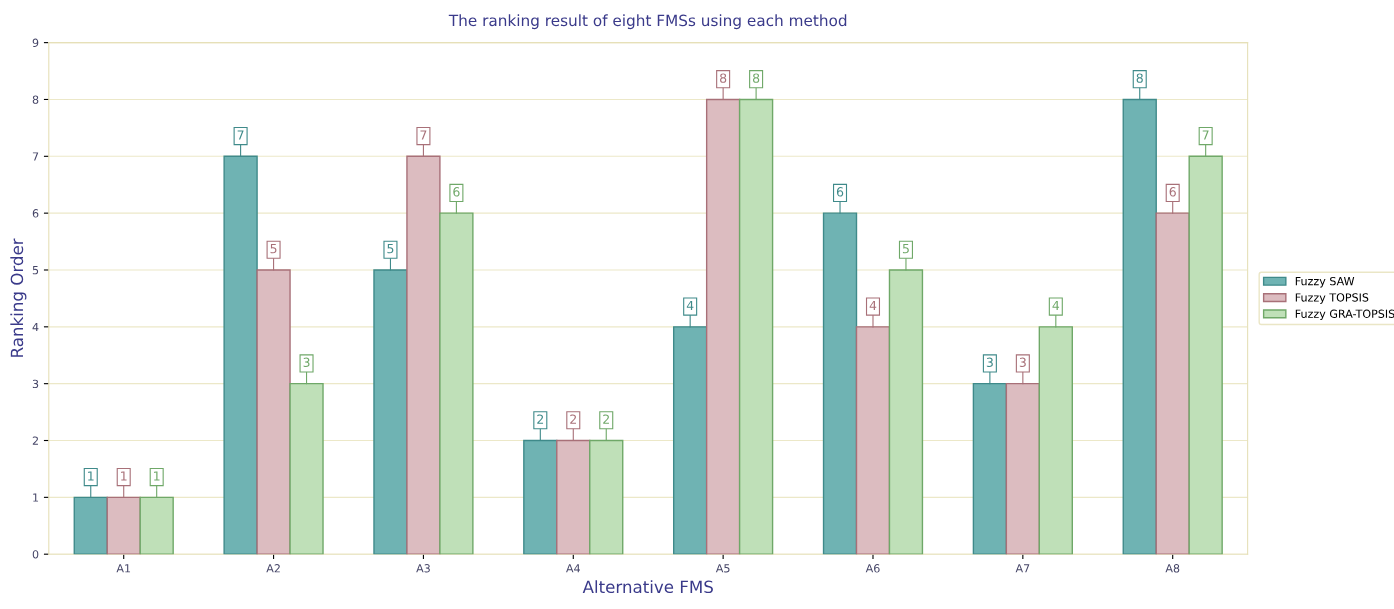 The height and width of the screenshot is (609, 1394). Describe the element at coordinates (647, 587) in the screenshot. I see `x-axis-title: Alternative FMS` at that location.